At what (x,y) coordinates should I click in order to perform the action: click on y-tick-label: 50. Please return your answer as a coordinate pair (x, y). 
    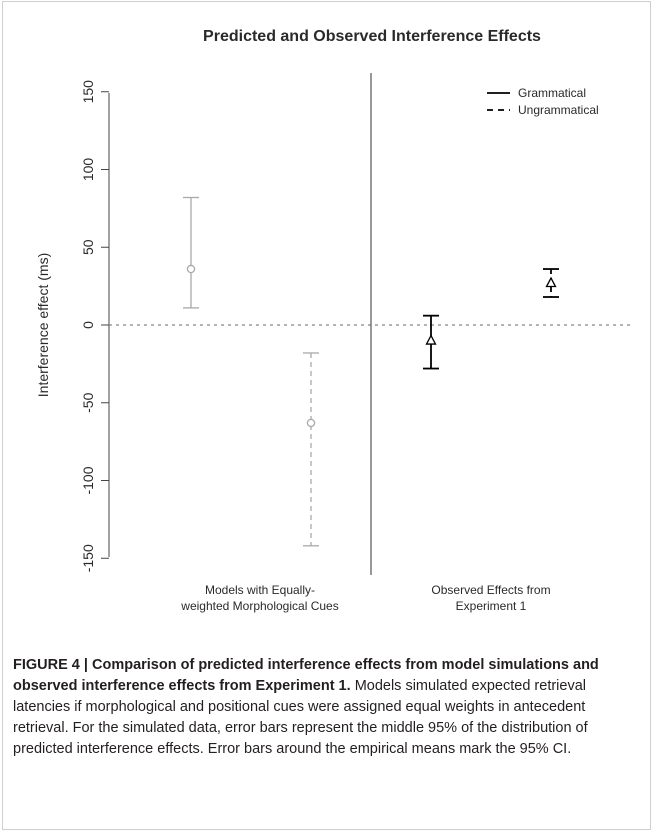
    Looking at the image, I should click on (88, 247).